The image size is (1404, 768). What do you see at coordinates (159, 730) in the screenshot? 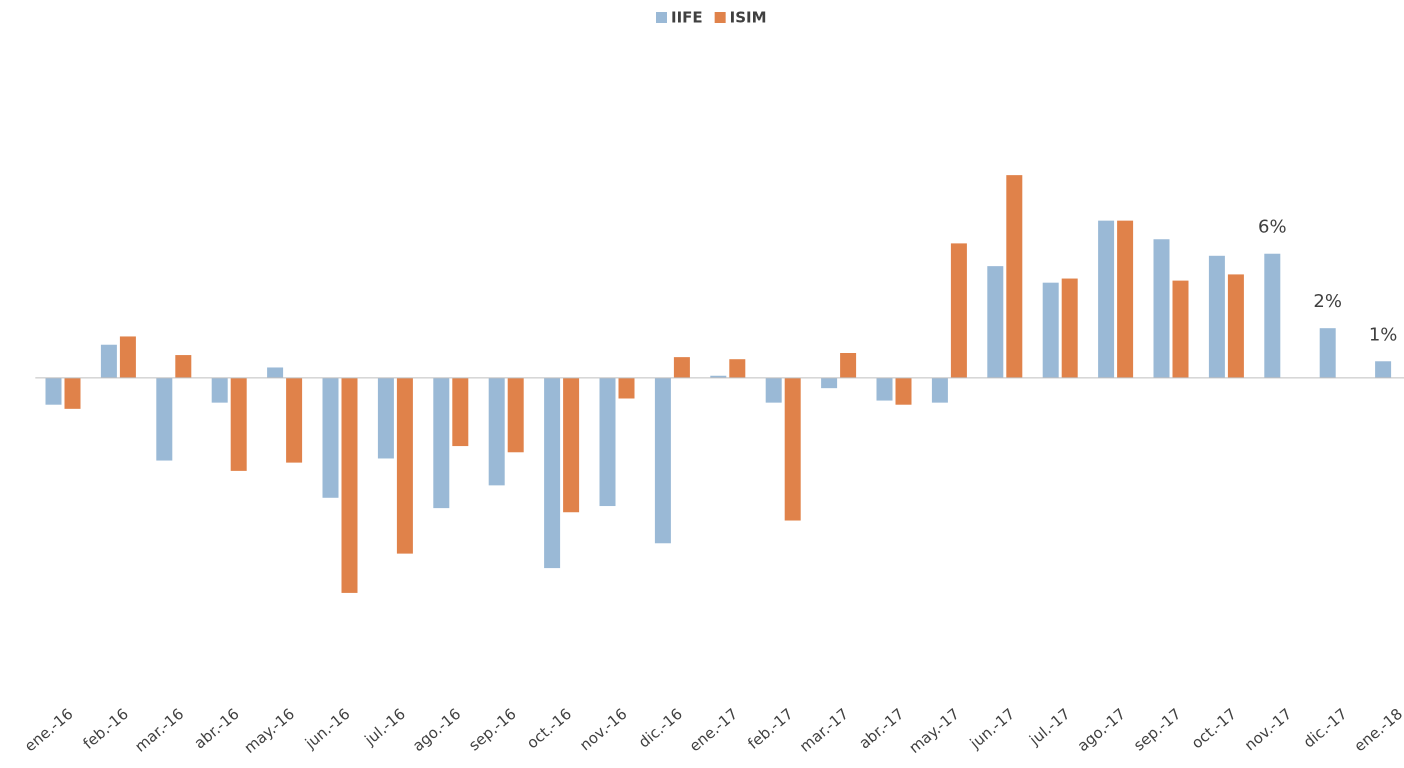
I see `x-tick-label: mar.-16` at bounding box center [159, 730].